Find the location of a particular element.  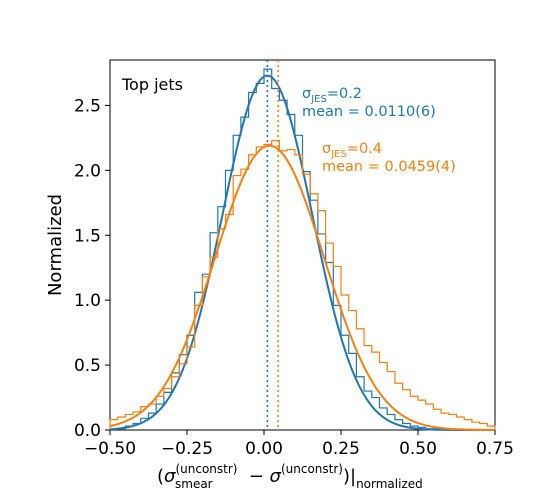

y-axis-label: Normalized is located at coordinates (55, 245).